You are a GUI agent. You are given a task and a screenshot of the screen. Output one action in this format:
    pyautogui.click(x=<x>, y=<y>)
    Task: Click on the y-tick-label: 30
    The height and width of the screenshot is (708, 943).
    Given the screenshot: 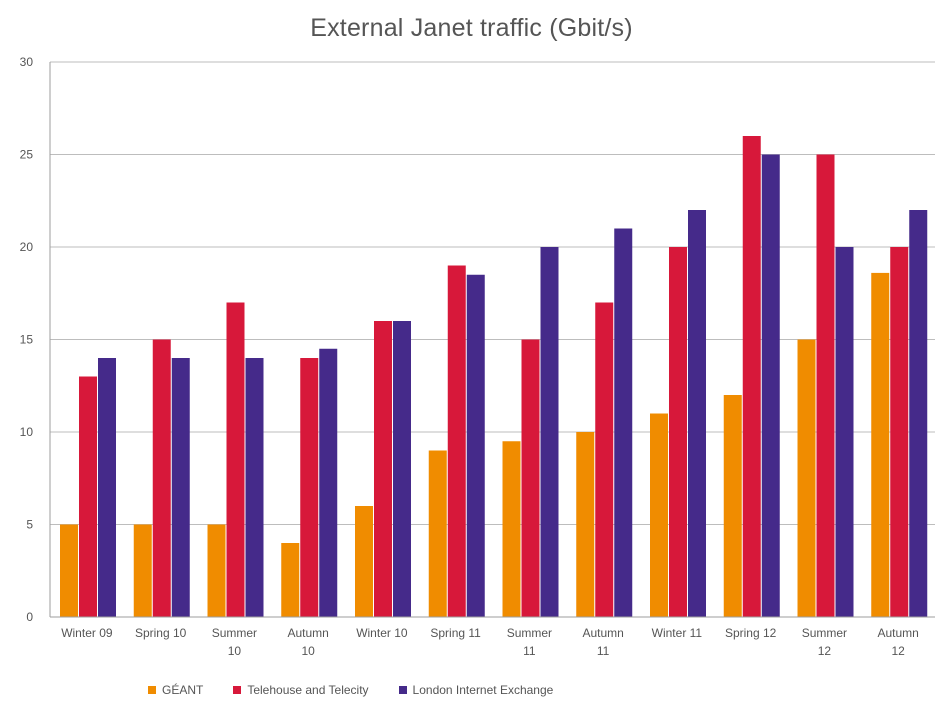 What is the action you would take?
    pyautogui.click(x=27, y=62)
    